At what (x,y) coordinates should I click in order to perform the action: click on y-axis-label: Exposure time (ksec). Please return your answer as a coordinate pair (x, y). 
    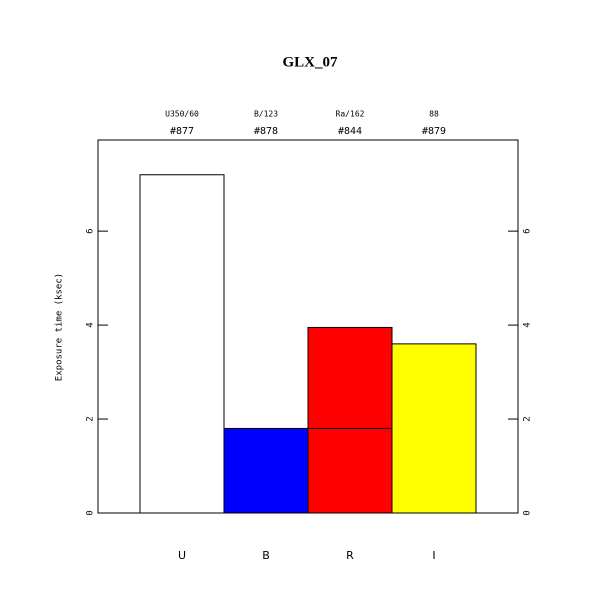
    Looking at the image, I should click on (60, 327).